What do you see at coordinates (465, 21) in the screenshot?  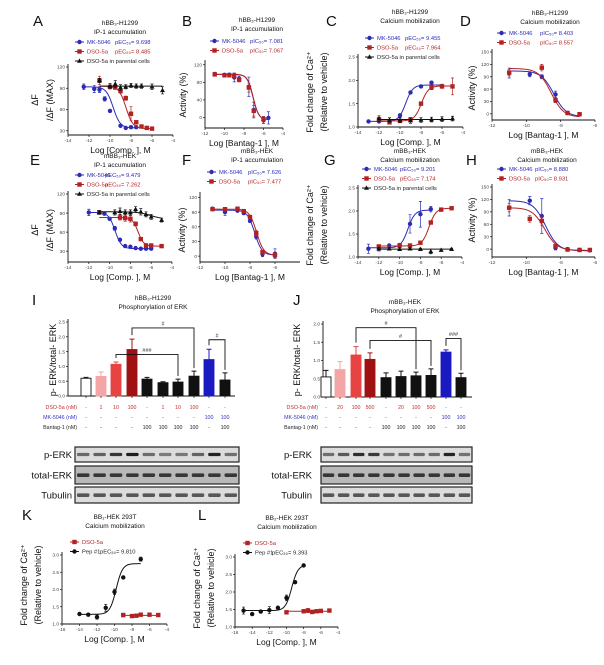 I see `panel-label-D: D` at bounding box center [465, 21].